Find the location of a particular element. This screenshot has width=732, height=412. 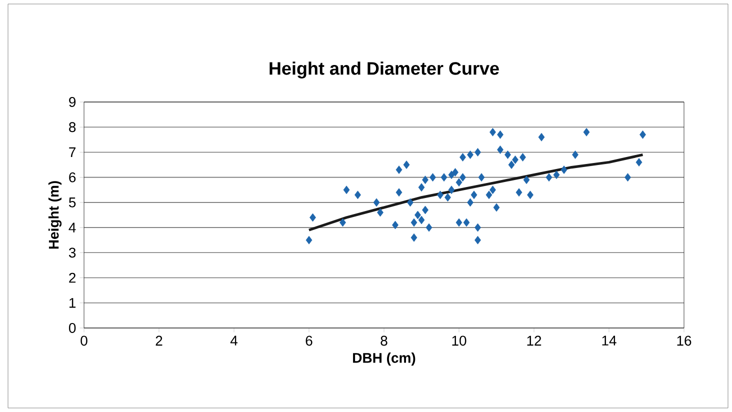

y-tick-label: 3 is located at coordinates (72, 253).